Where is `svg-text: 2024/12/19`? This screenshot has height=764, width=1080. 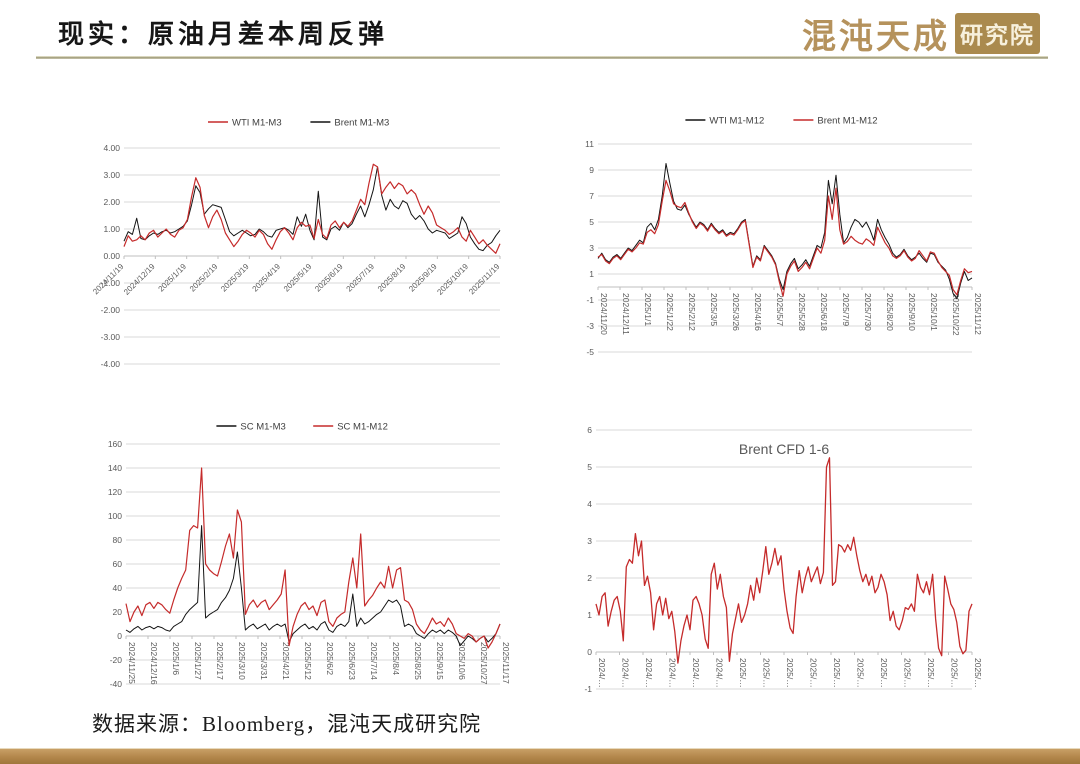 svg-text: 2024/12/19 is located at coordinates (139, 279).